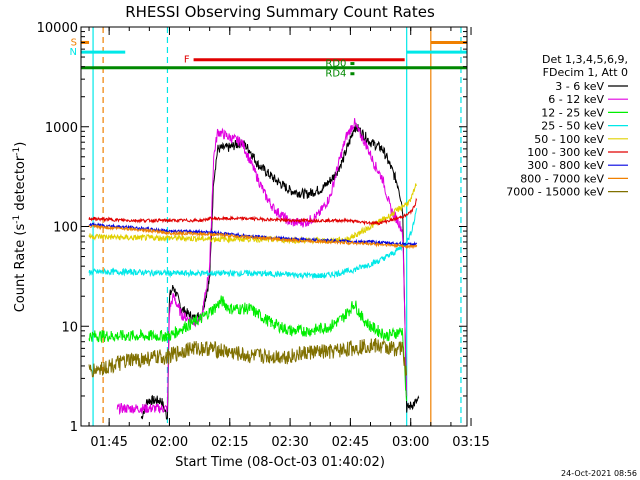 The image size is (640, 480). I want to click on flag-label-0: S, so click(74, 42).